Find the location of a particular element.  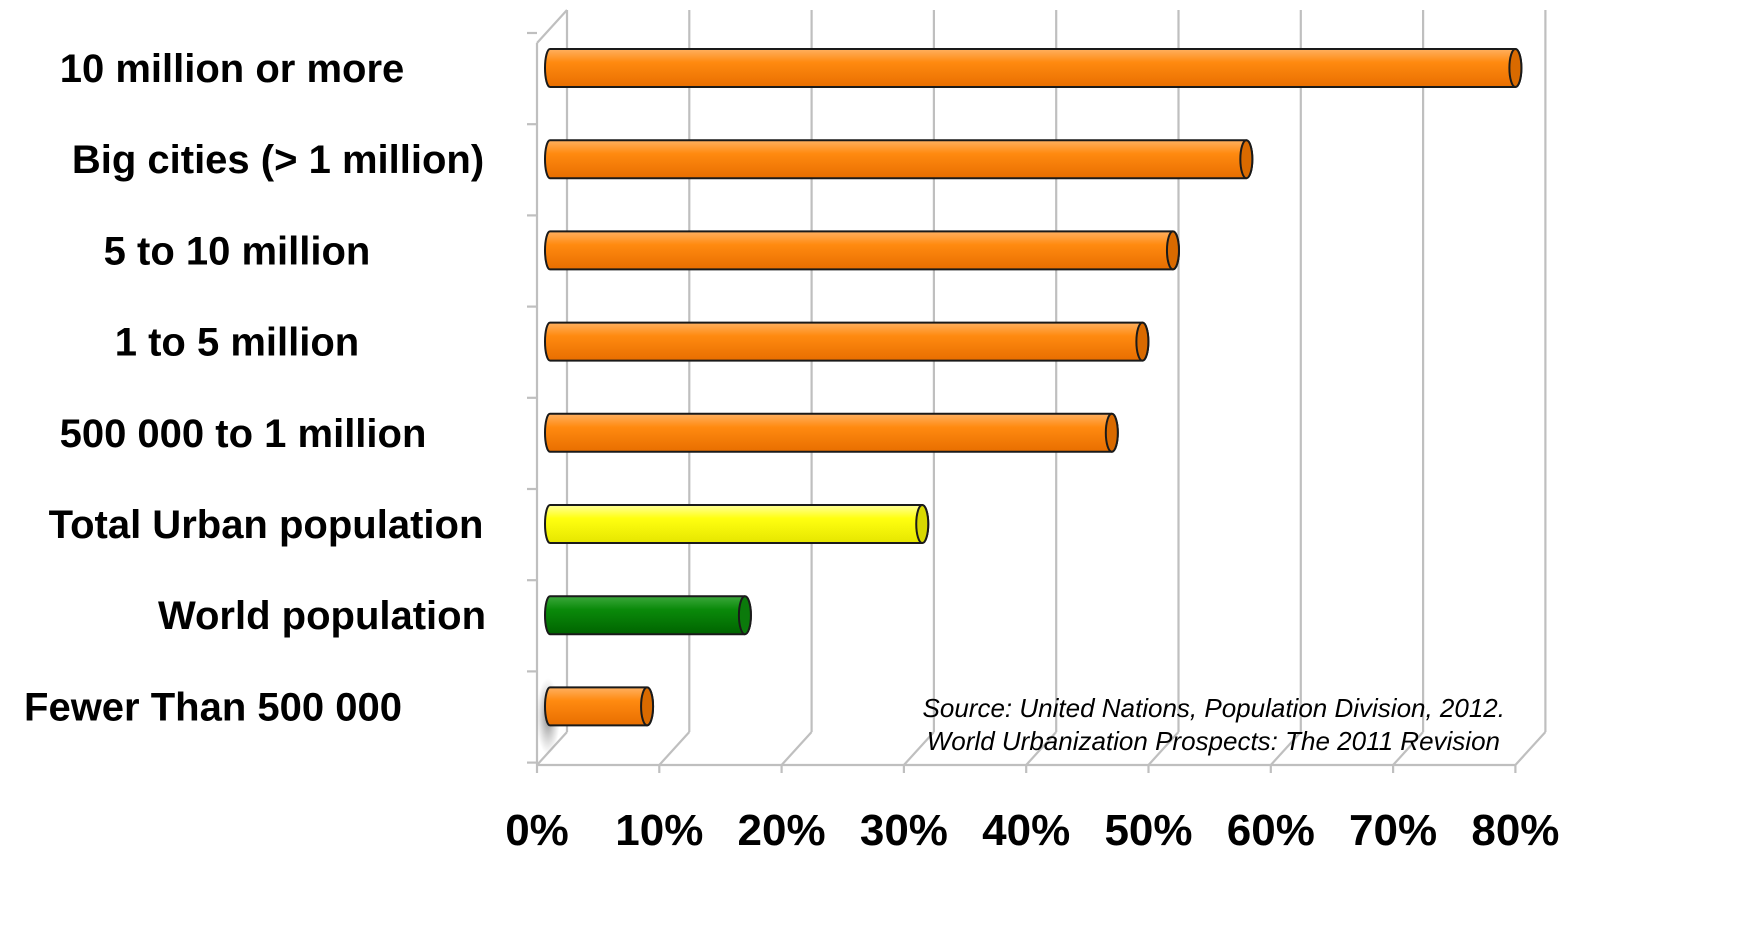

category-label: 500 000 to 1 million is located at coordinates (243, 434).